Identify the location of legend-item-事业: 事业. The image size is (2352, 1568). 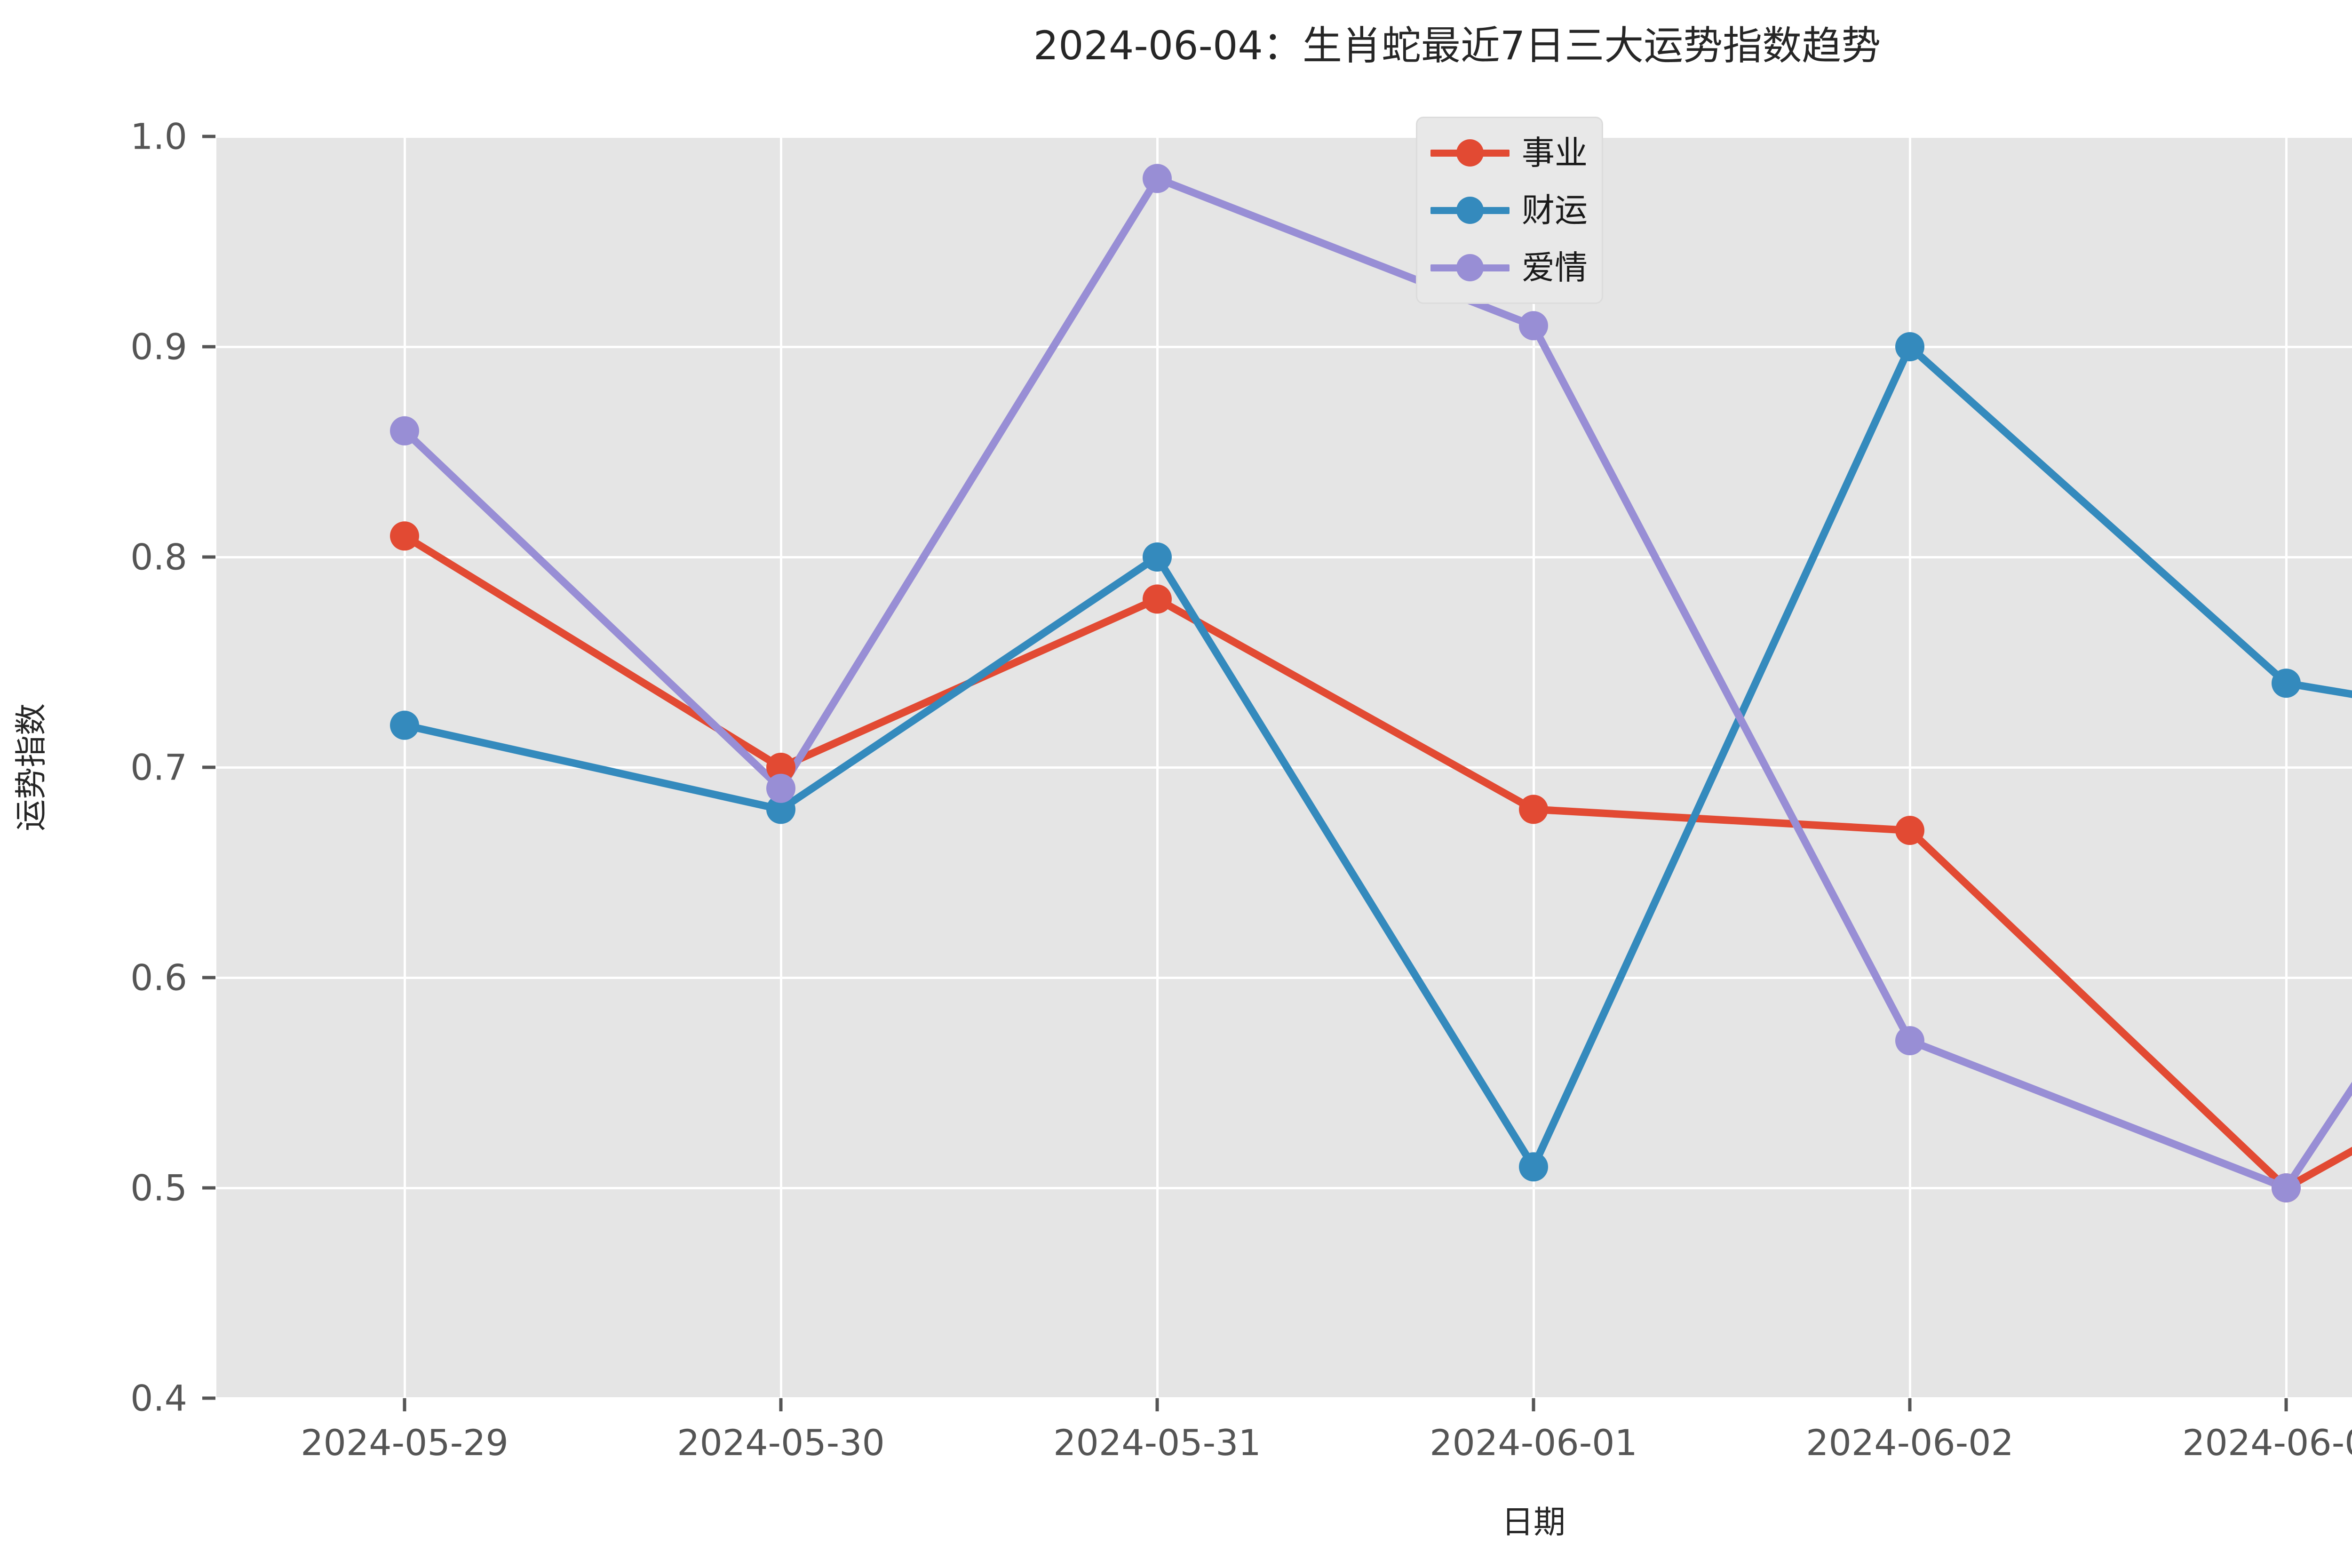
(1508, 153).